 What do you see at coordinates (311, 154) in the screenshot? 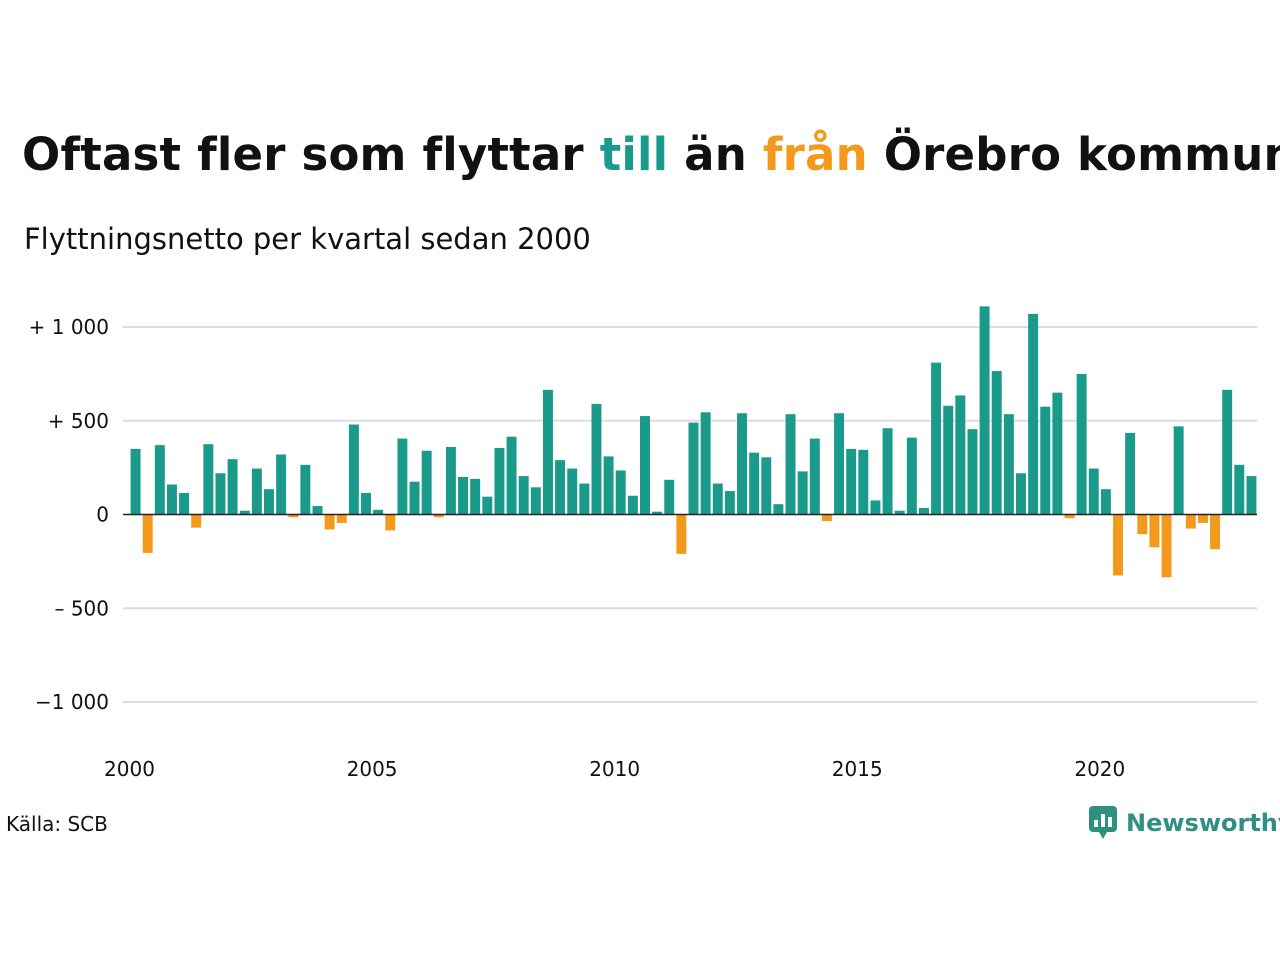
I see `title-part-before: Oftast fler som flyttar` at bounding box center [311, 154].